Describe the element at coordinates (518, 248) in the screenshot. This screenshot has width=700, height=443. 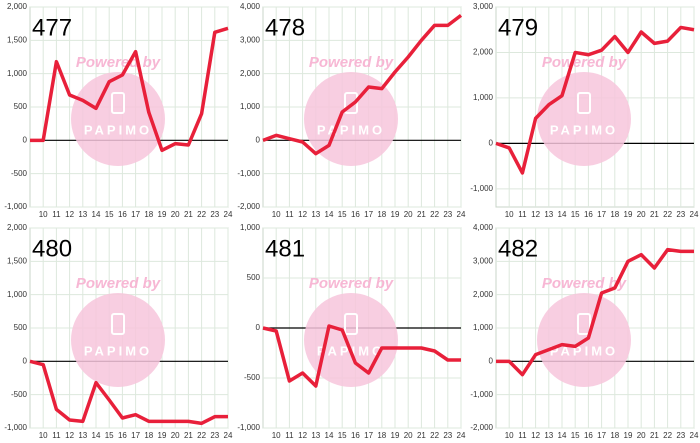
I see `chart-title: 482` at that location.